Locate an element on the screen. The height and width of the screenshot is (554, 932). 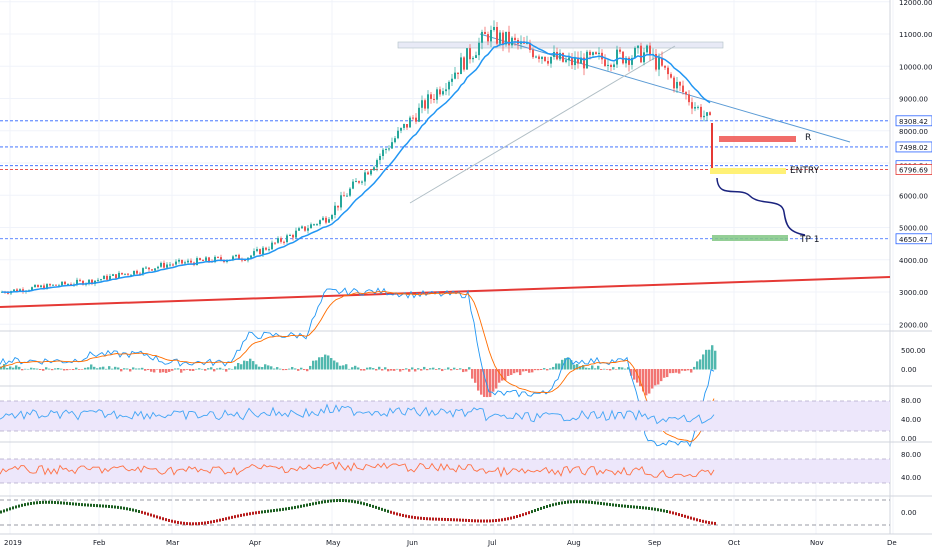
stochastic-tick: 80.00 is located at coordinates (911, 455).